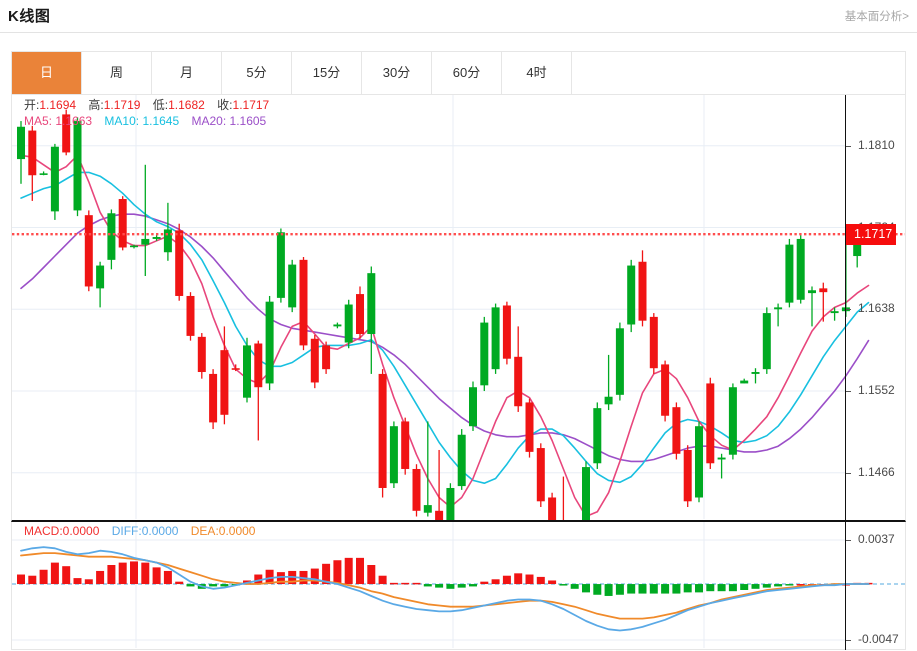 Image resolution: width=917 pixels, height=651 pixels. What do you see at coordinates (58, 105) in the screenshot?
I see `open-value: 1.1694` at bounding box center [58, 105].